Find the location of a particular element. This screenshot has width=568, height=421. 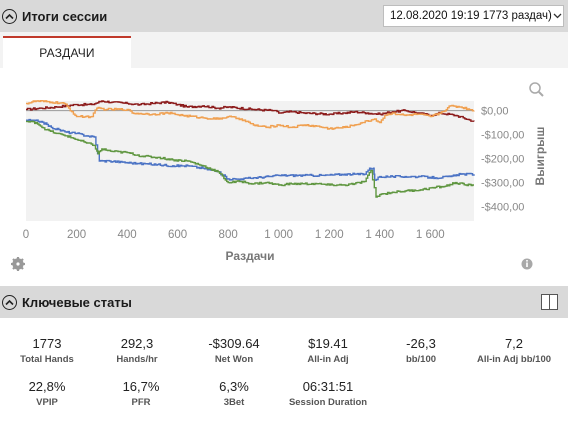

collapse-stats-button is located at coordinates (9, 302).